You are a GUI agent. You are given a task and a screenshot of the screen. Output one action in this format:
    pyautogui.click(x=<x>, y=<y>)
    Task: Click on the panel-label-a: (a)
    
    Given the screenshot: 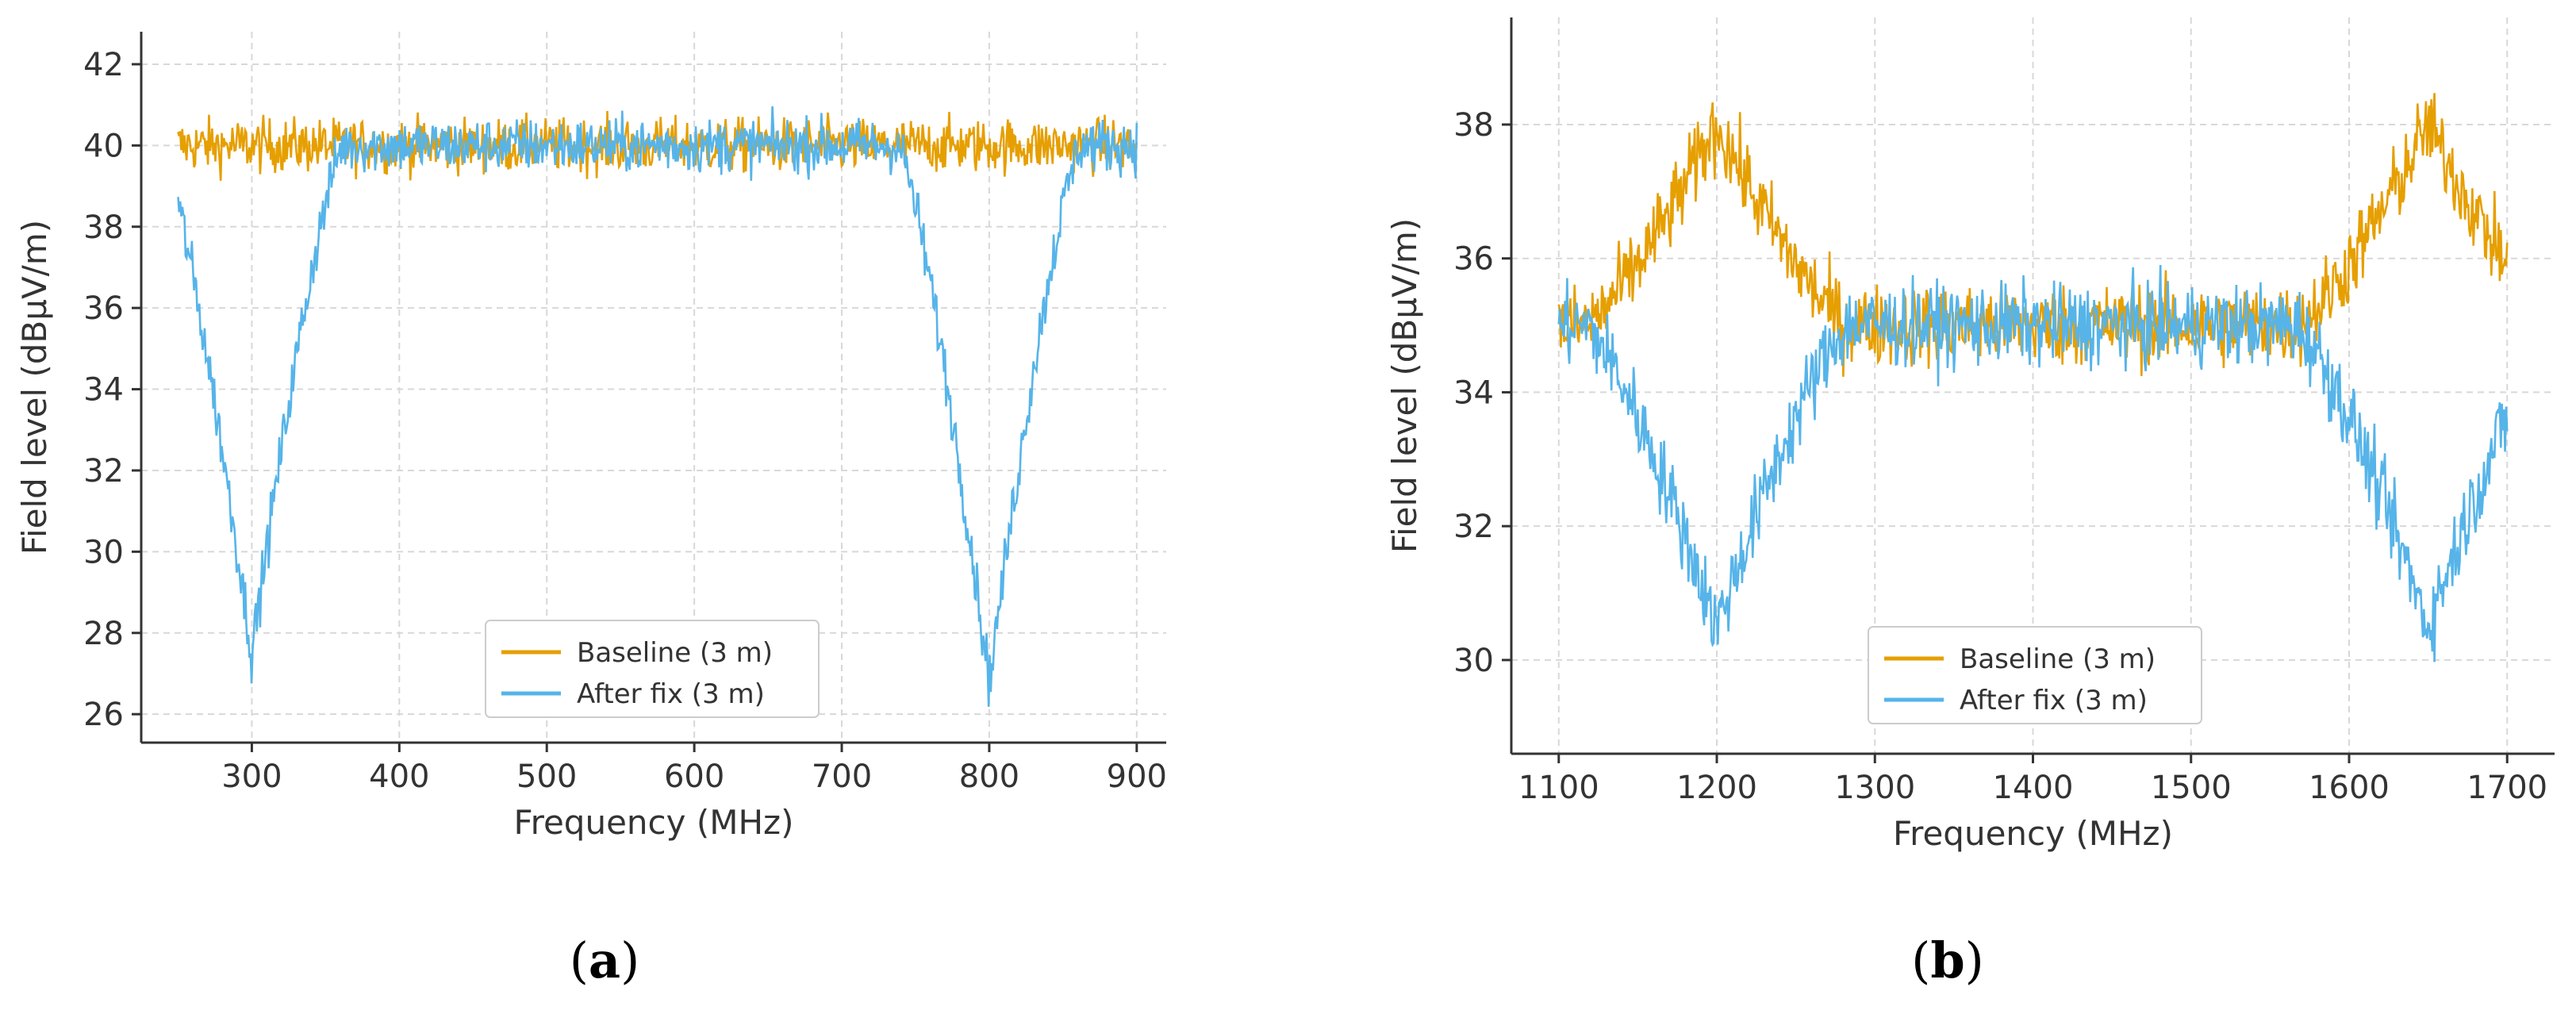 What is the action you would take?
    pyautogui.click(x=605, y=960)
    